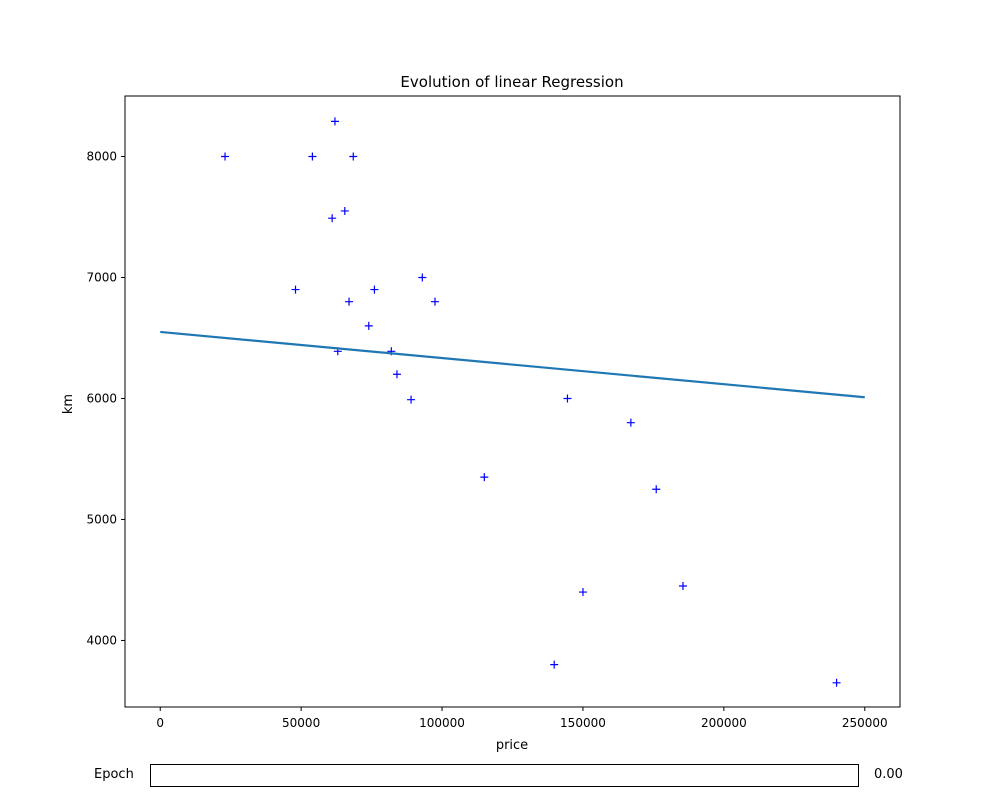 Image resolution: width=1000 pixels, height=796 pixels. Describe the element at coordinates (504, 775) in the screenshot. I see `epoch-slider` at that location.